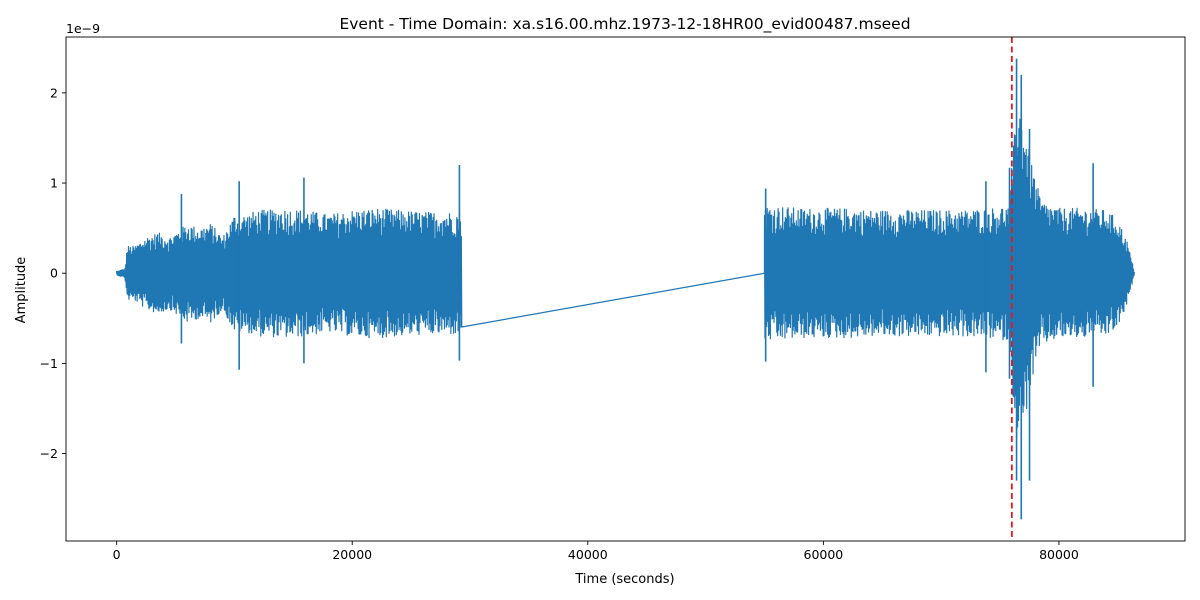  Describe the element at coordinates (49, 453) in the screenshot. I see `y-tick-label: −2` at that location.